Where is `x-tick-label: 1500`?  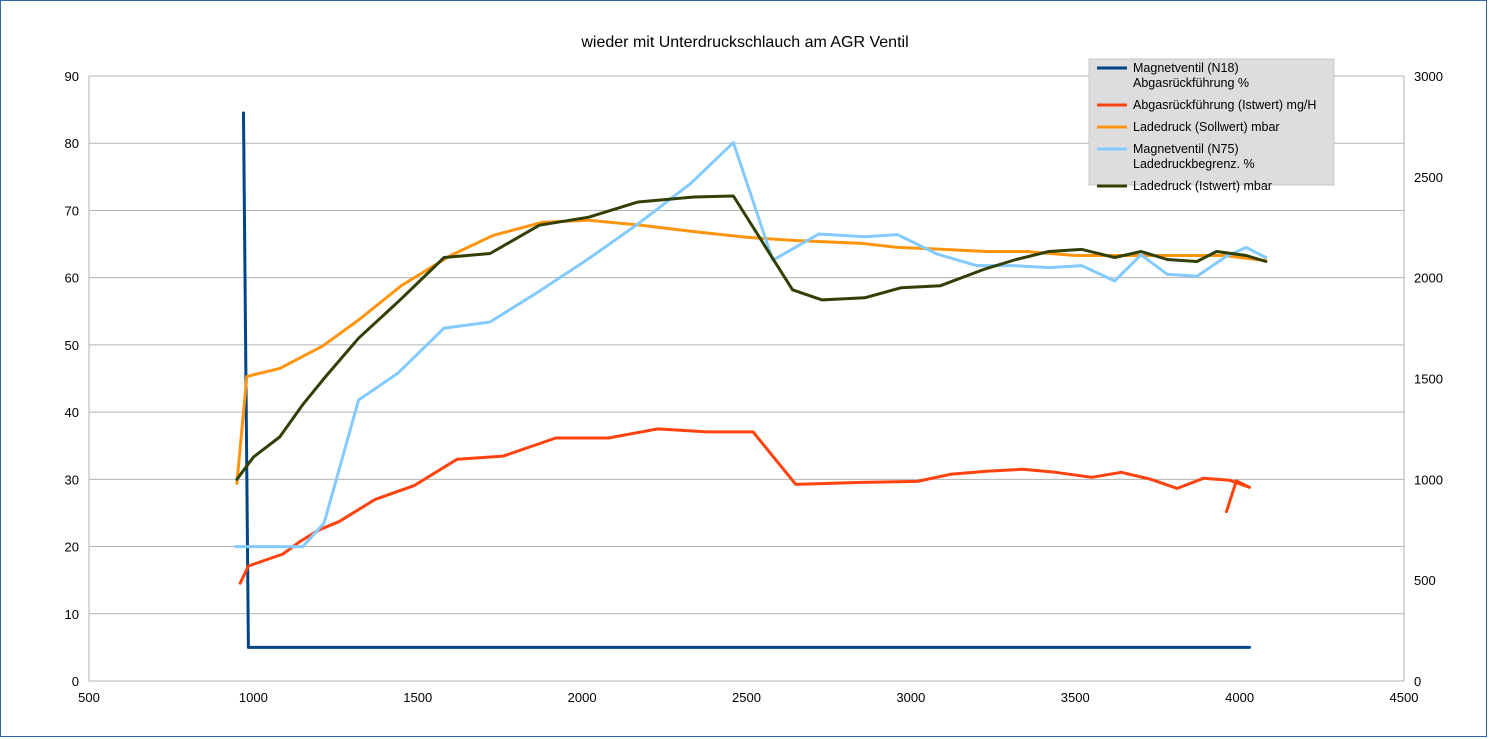
x-tick-label: 1500 is located at coordinates (417, 697).